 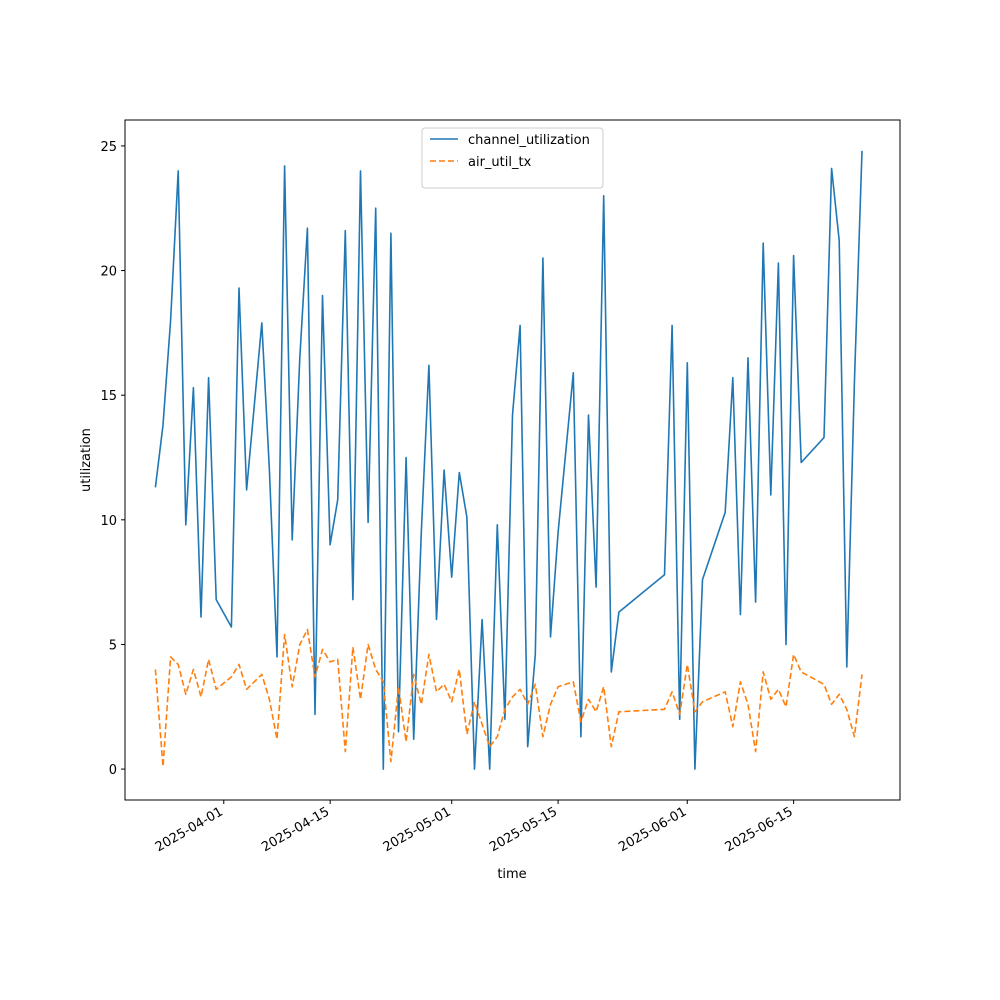 What do you see at coordinates (113, 645) in the screenshot?
I see `y-tick-label: 5` at bounding box center [113, 645].